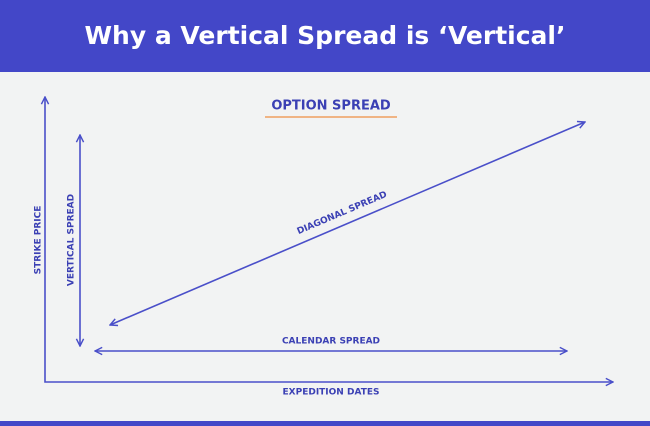 The height and width of the screenshot is (426, 650). What do you see at coordinates (72, 240) in the screenshot?
I see `arrow-label: VERTICAL SPREAD` at bounding box center [72, 240].